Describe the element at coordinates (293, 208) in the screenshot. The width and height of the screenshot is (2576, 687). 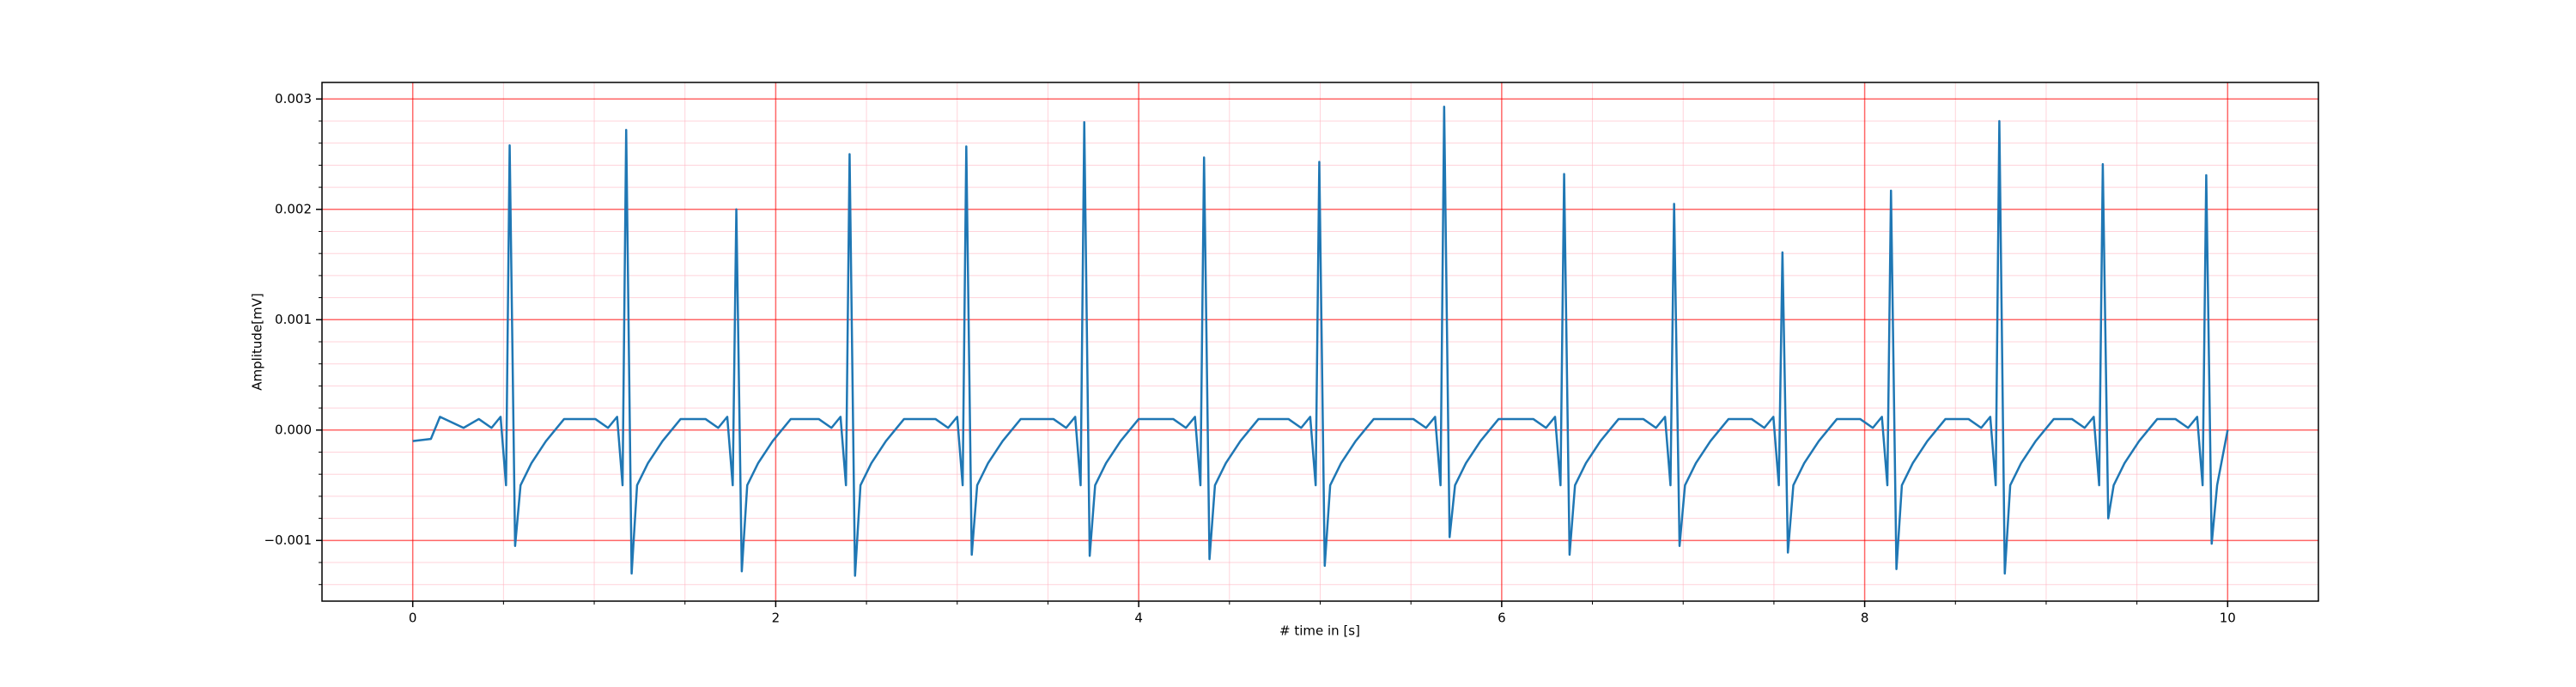
I see `y-tick-label: 0.002` at that location.